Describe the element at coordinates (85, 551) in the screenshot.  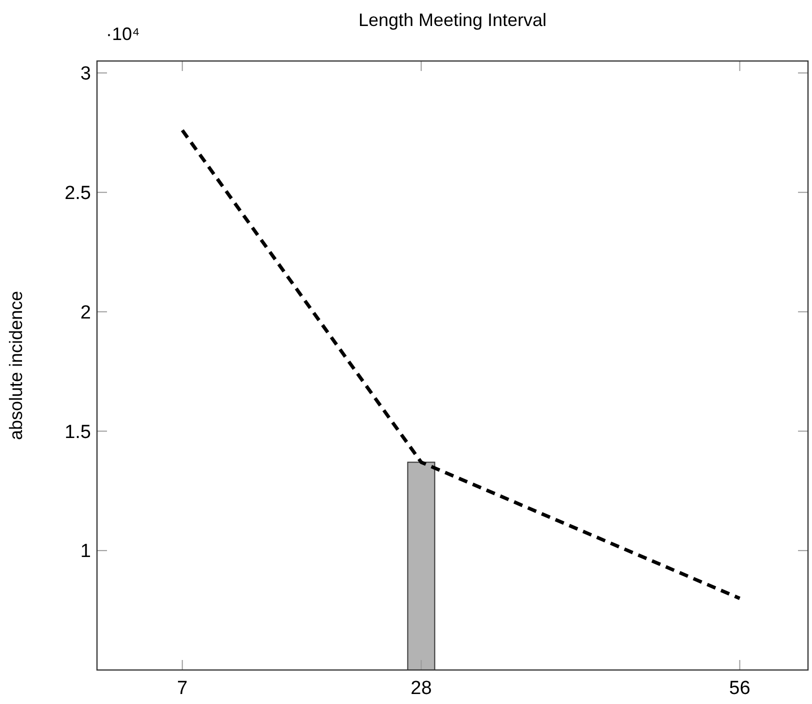
I see `y-tick-label: 1` at that location.